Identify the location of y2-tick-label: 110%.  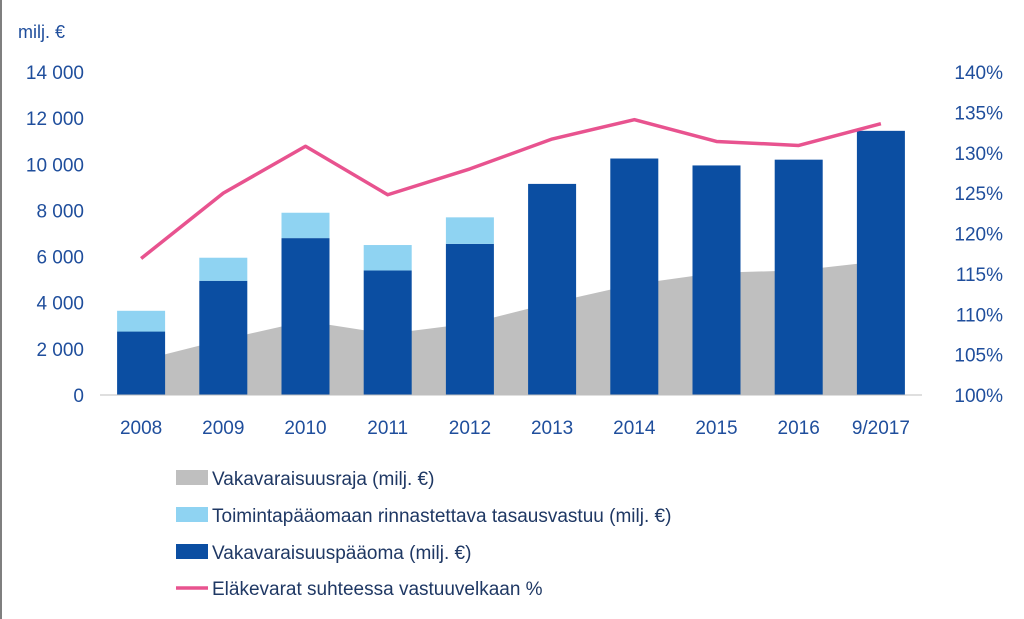
(979, 315).